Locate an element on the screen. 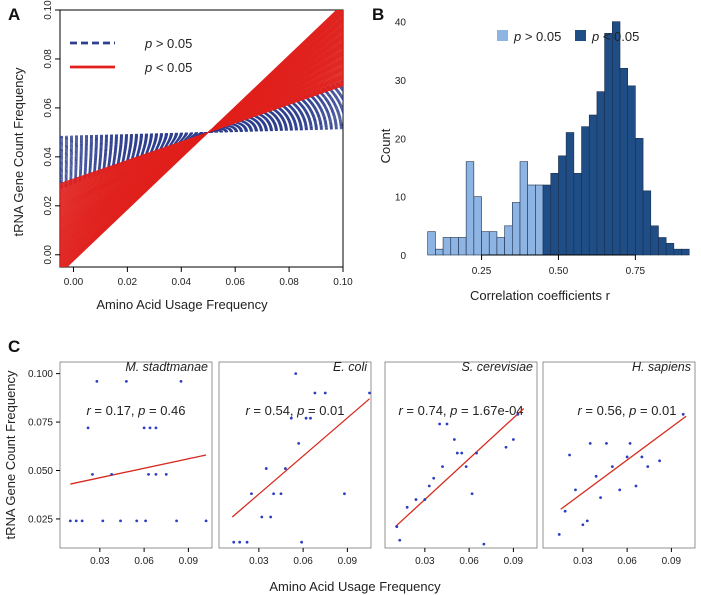 The height and width of the screenshot is (595, 701). stat-part: = 0.56, is located at coordinates (605, 410).